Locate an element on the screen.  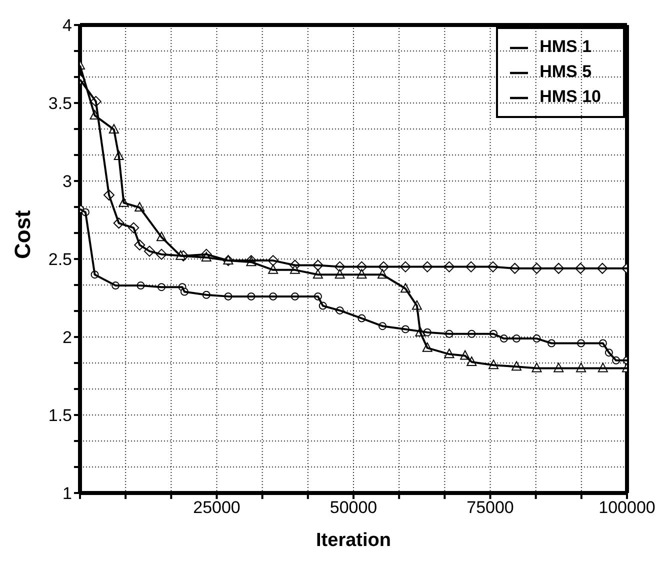
y-tick-label: 3.5 is located at coordinates (60, 104).